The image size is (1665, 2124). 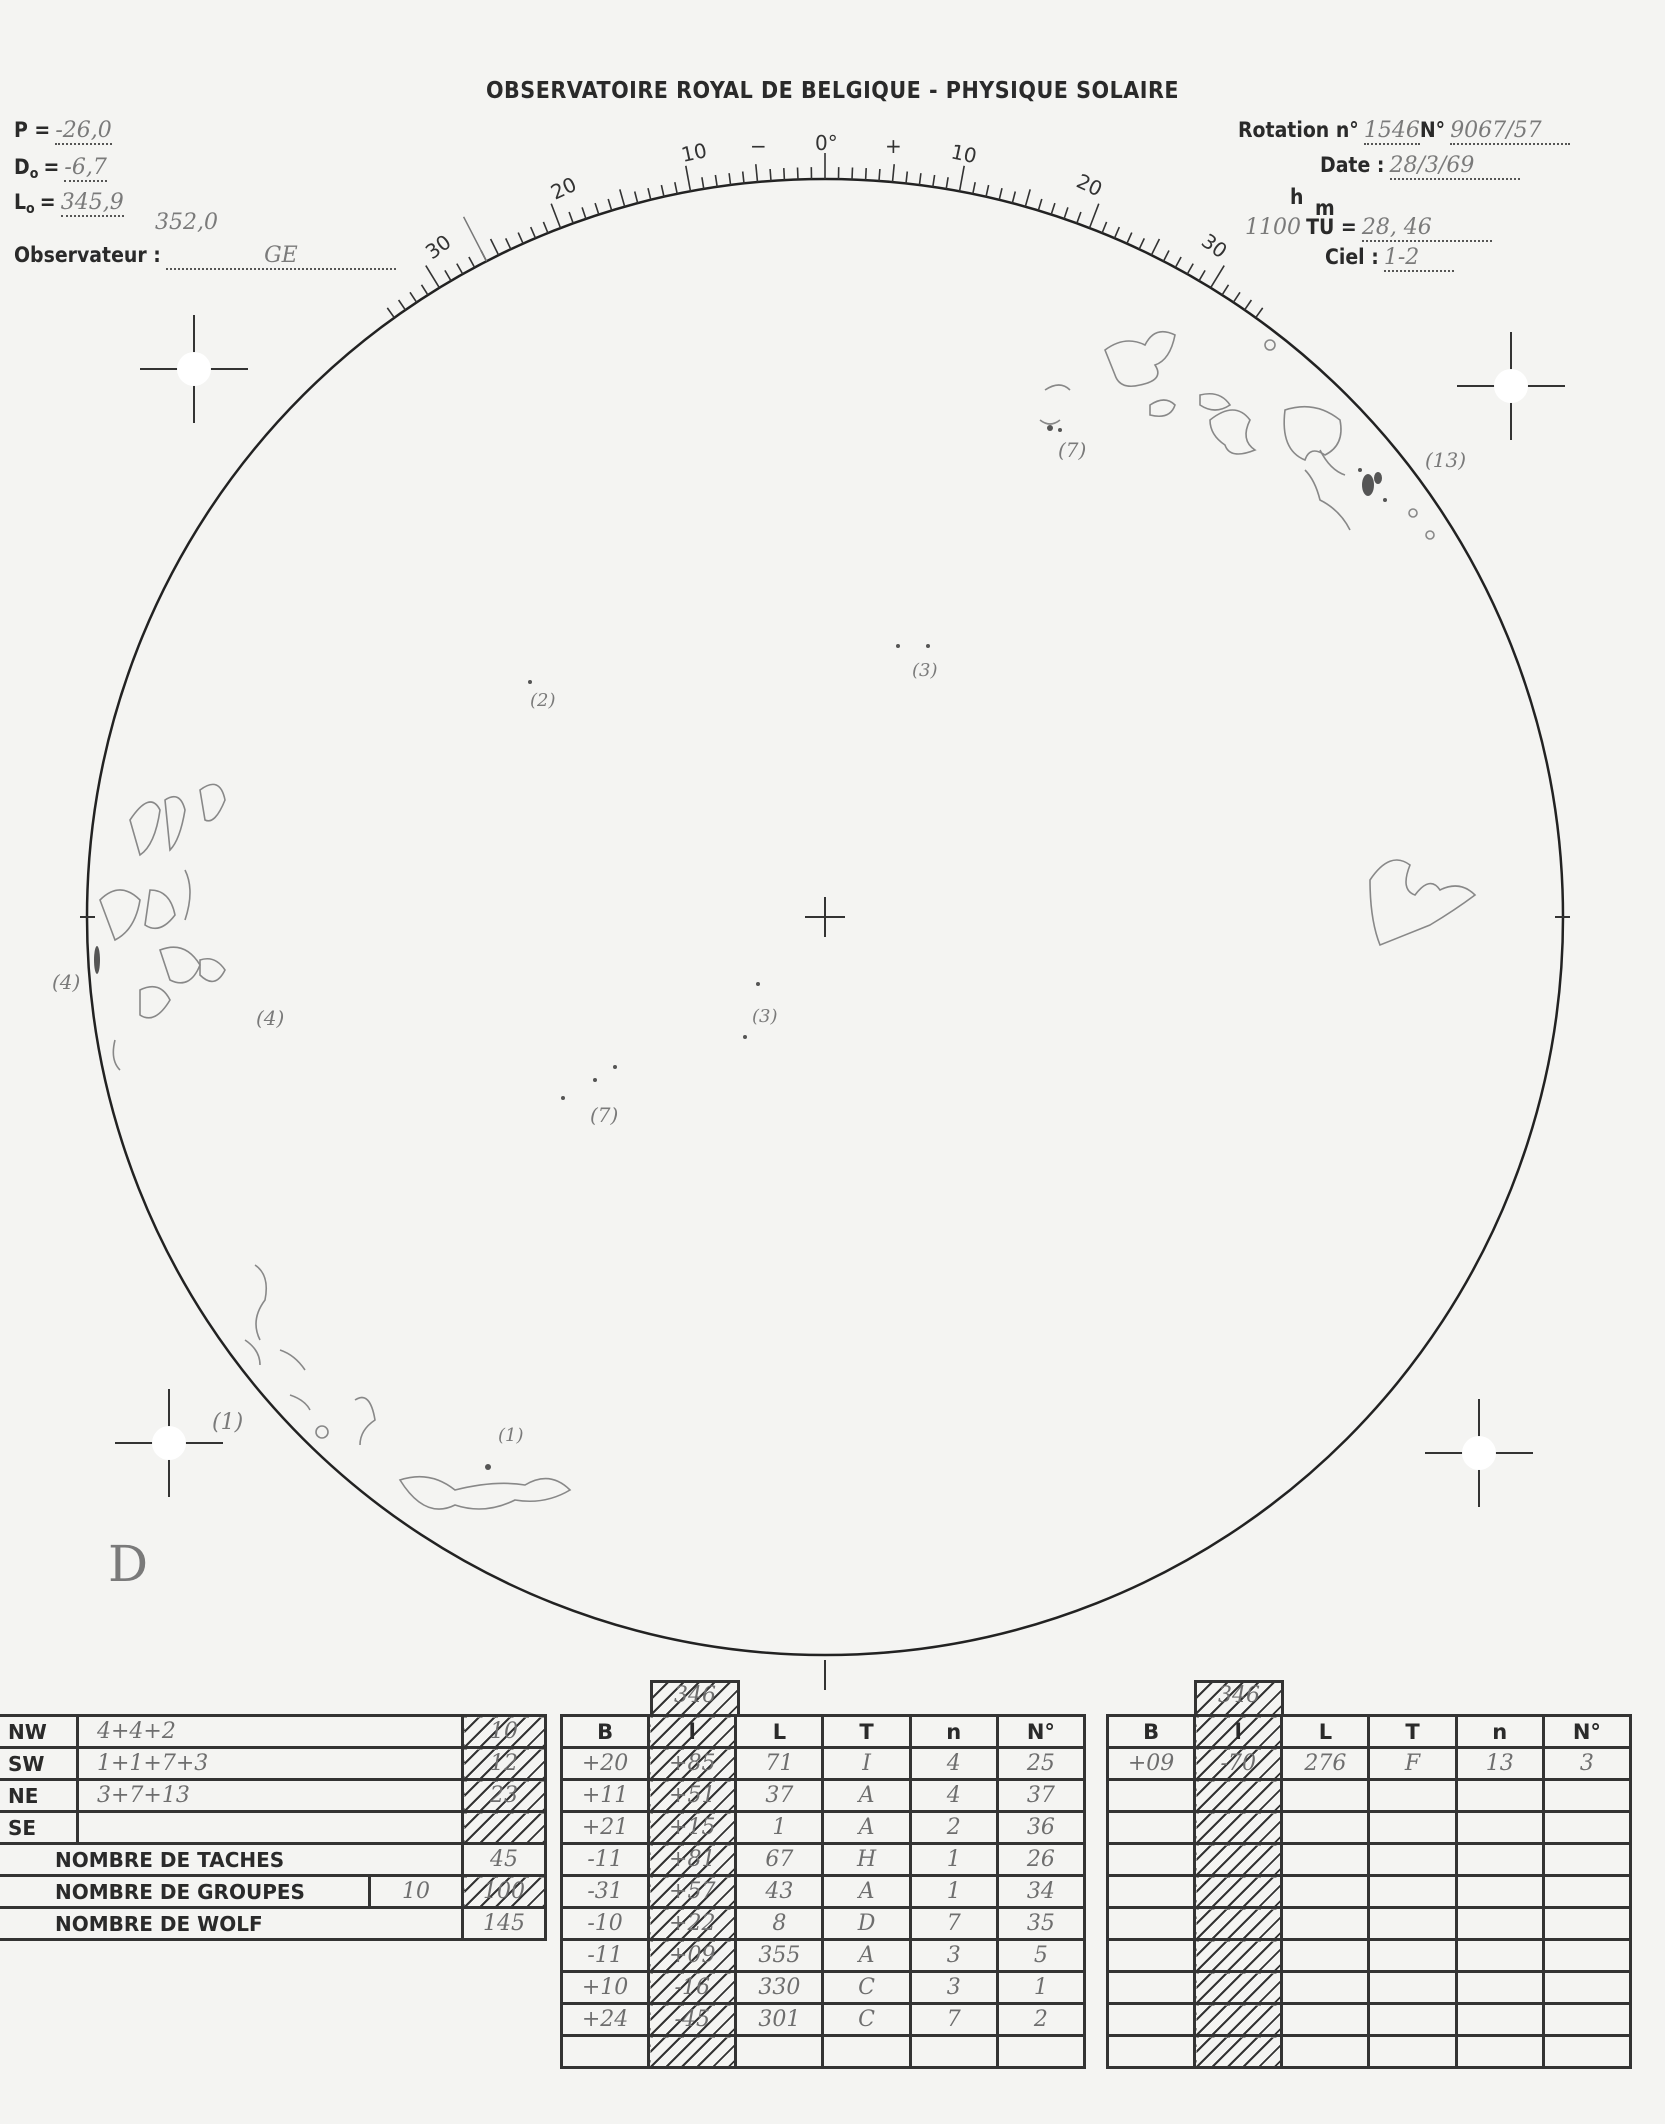 What do you see at coordinates (1041, 1731) in the screenshot?
I see `column-header: N°` at bounding box center [1041, 1731].